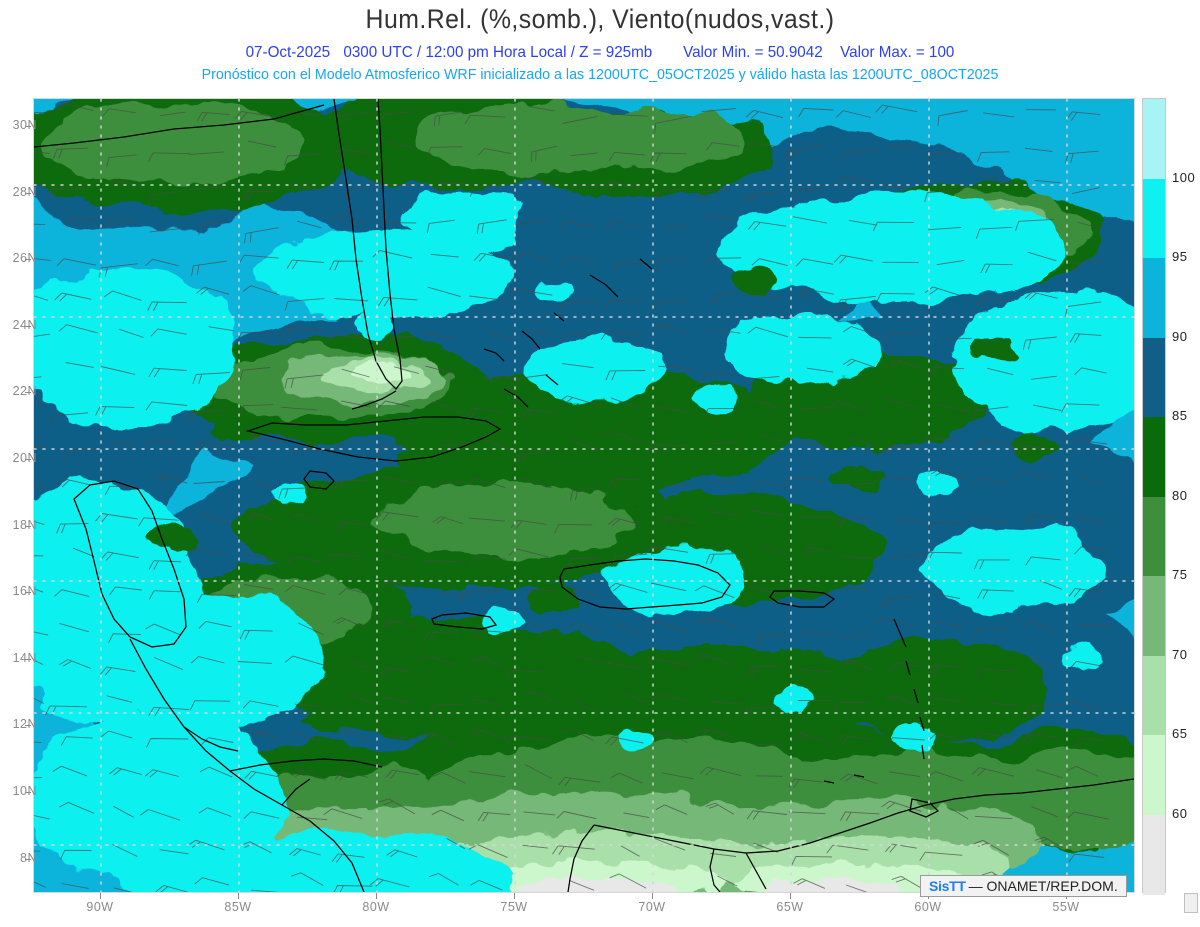  I want to click on latitude-label-12n: 12N, so click(24, 724).